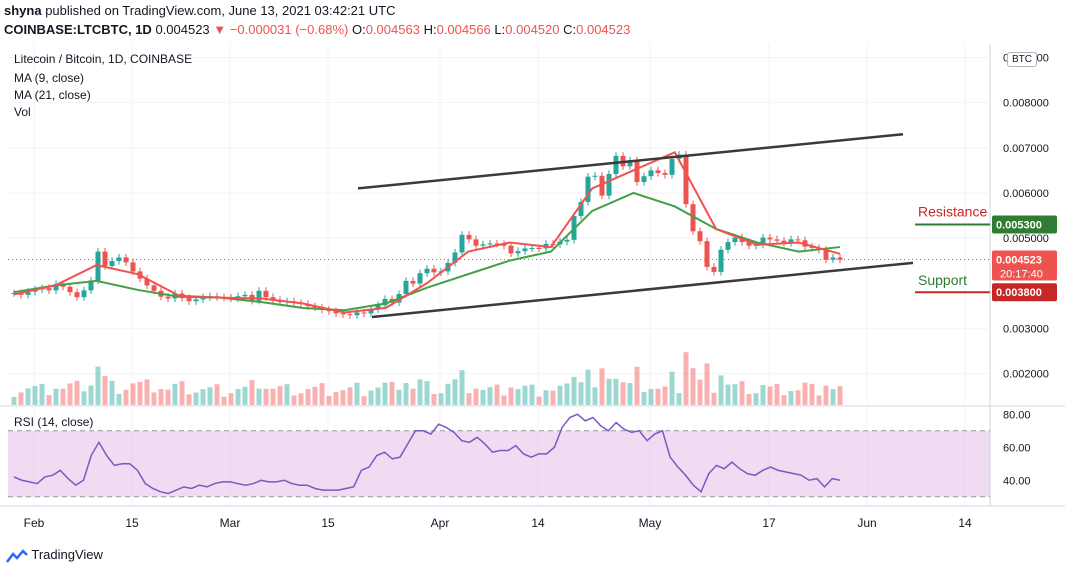  What do you see at coordinates (1017, 481) in the screenshot?
I see `rsi-tick-label: 40.00` at bounding box center [1017, 481].